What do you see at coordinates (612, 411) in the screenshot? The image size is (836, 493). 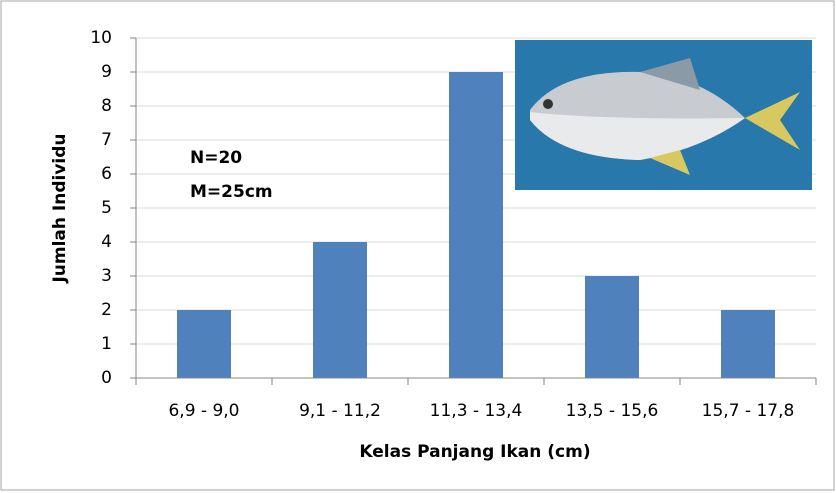 I see `x-tick-label: 13,5 - 15,6` at bounding box center [612, 411].